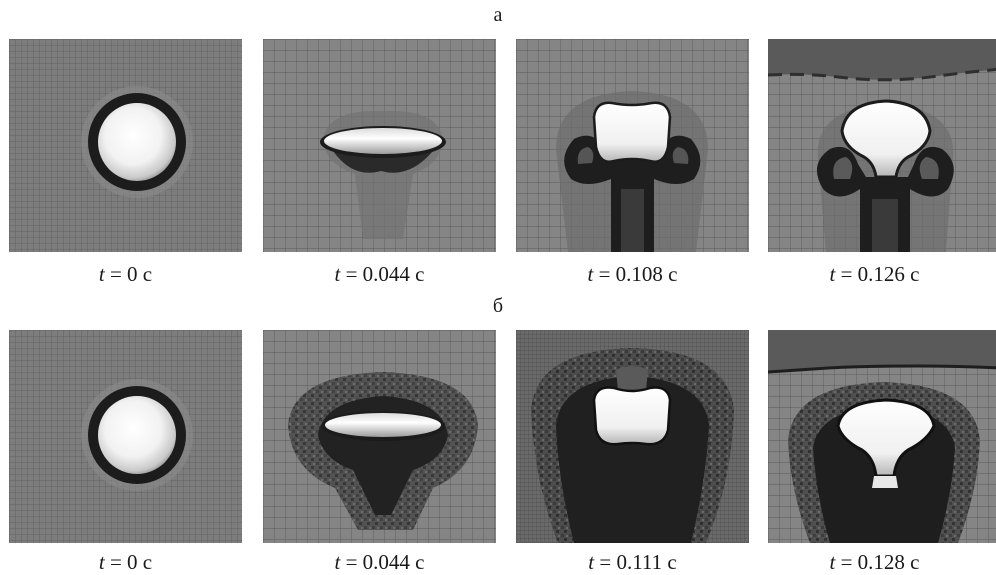 The height and width of the screenshot is (575, 996). I want to click on time-caption-a1: t = 0 с, so click(125, 274).